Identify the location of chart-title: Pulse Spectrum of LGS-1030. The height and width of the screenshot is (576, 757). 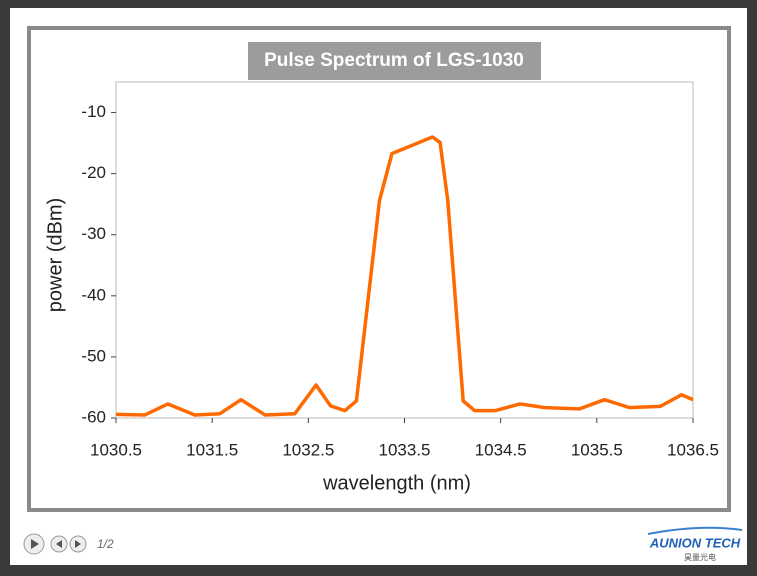
(394, 60).